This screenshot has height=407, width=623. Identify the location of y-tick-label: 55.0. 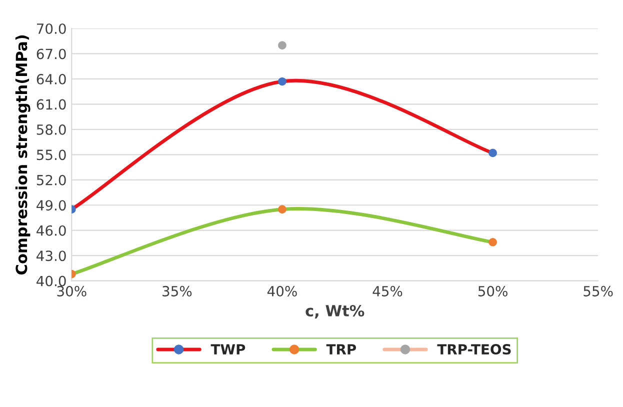
(51, 155).